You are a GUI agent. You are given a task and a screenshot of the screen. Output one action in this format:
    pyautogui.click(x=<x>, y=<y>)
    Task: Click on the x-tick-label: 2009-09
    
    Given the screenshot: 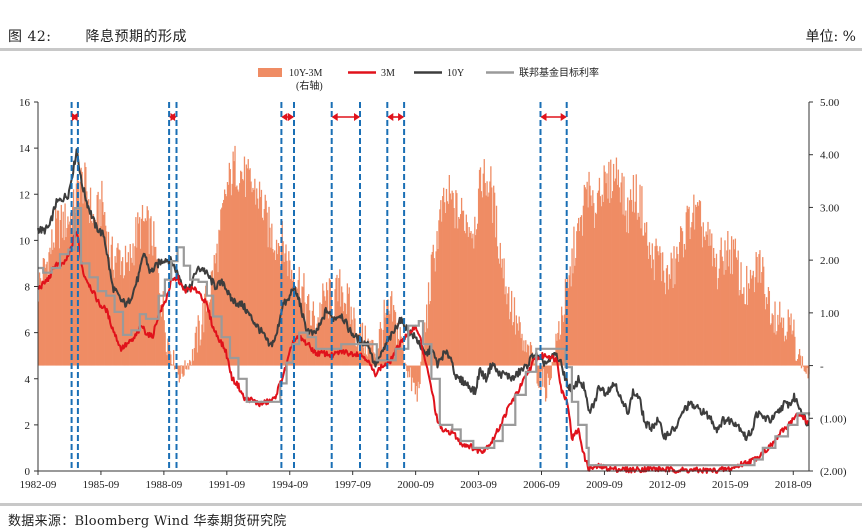 What is the action you would take?
    pyautogui.click(x=604, y=485)
    